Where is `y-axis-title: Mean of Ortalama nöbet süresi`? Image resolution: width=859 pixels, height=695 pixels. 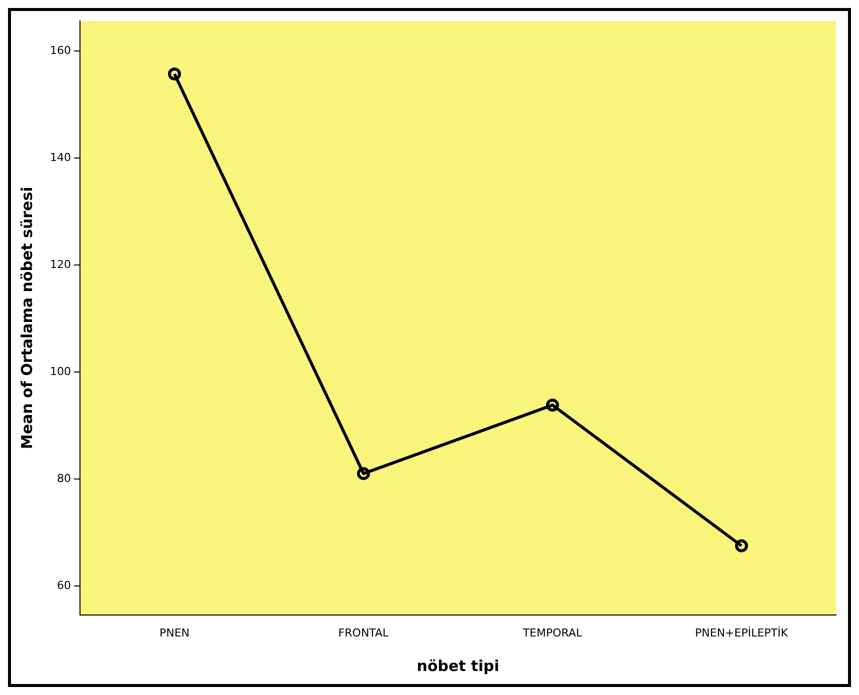 y-axis-title: Mean of Ortalama nöbet süresi is located at coordinates (27, 318).